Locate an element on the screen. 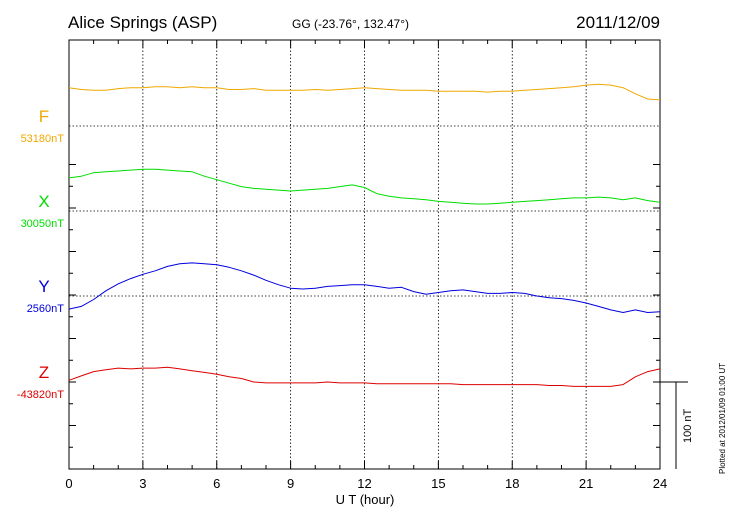 This screenshot has height=520, width=730. series-name-x: X is located at coordinates (43, 201).